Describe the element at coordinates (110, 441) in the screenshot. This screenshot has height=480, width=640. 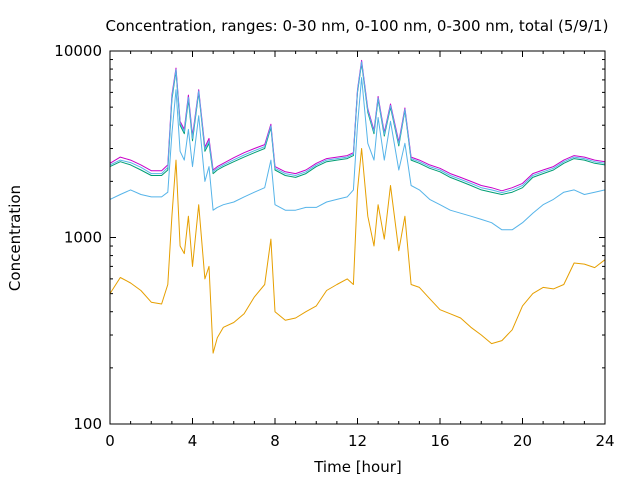
I see `x-tick-label: 0` at that location.